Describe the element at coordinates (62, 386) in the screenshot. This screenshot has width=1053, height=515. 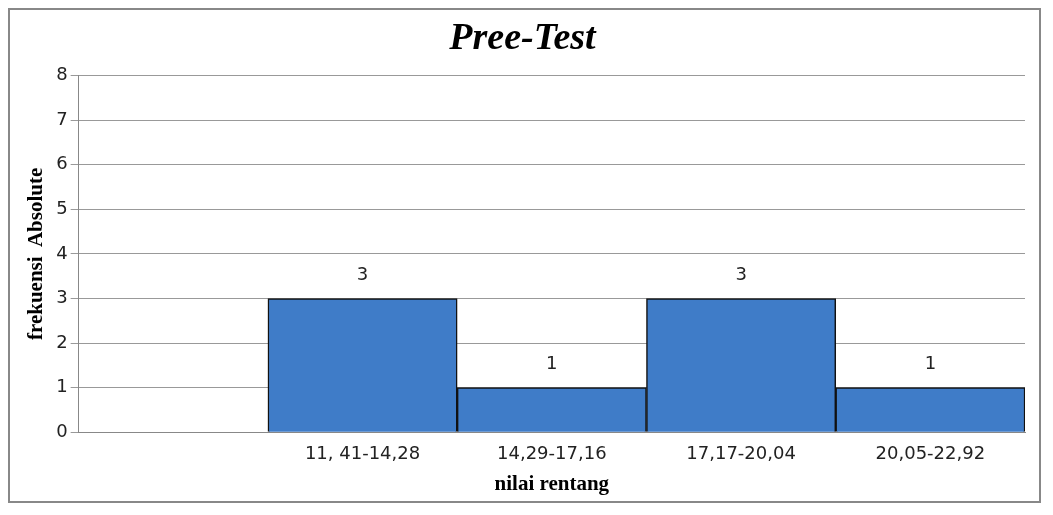
I see `y-tick-label: 1` at that location.